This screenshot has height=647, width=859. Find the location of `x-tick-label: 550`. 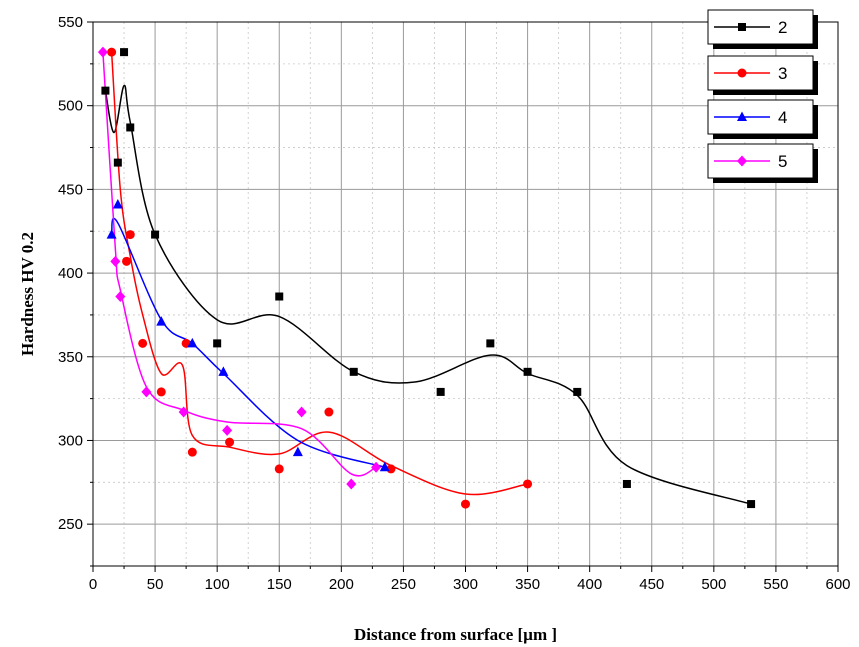

x-tick-label: 550 is located at coordinates (775, 584).